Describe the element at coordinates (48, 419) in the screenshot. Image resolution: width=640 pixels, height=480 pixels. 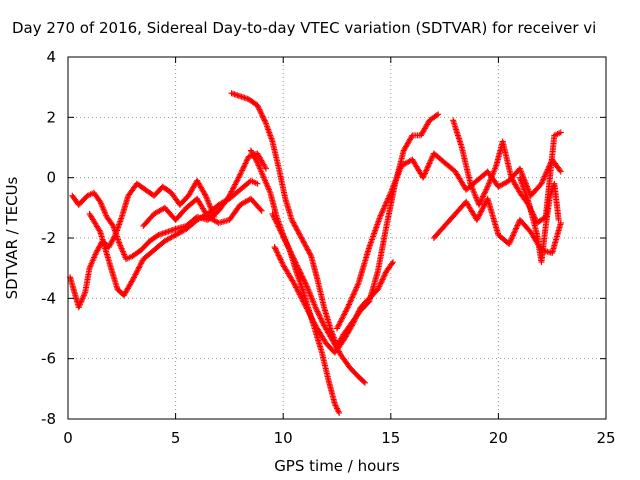
I see `y-tick-label: -8` at that location.